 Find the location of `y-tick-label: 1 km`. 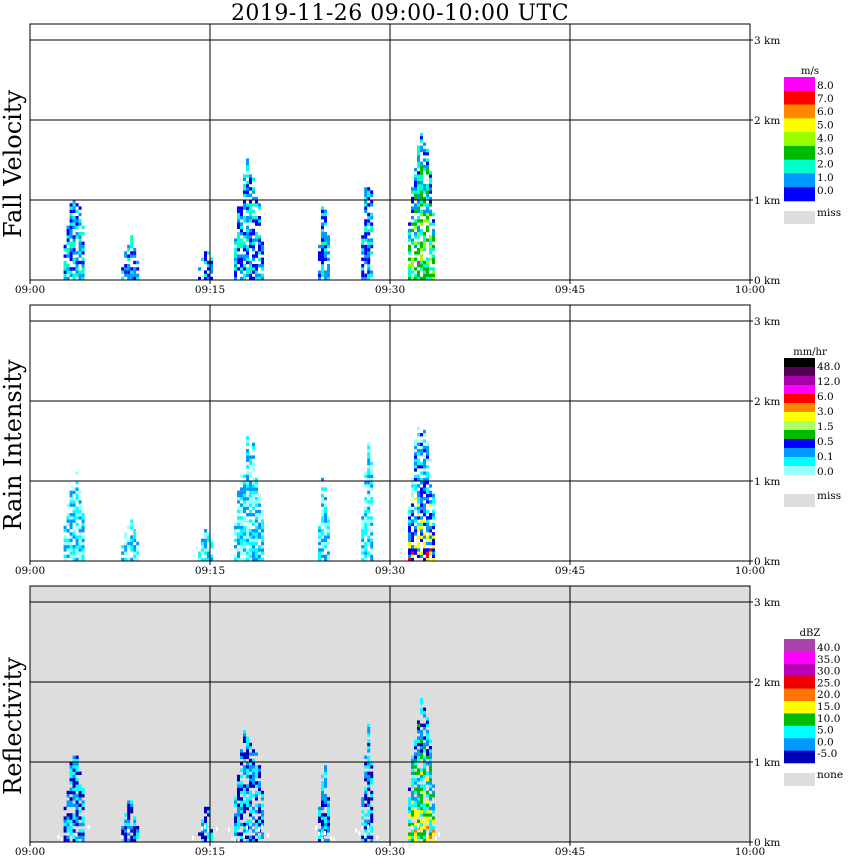

y-tick-label: 1 km is located at coordinates (767, 201).